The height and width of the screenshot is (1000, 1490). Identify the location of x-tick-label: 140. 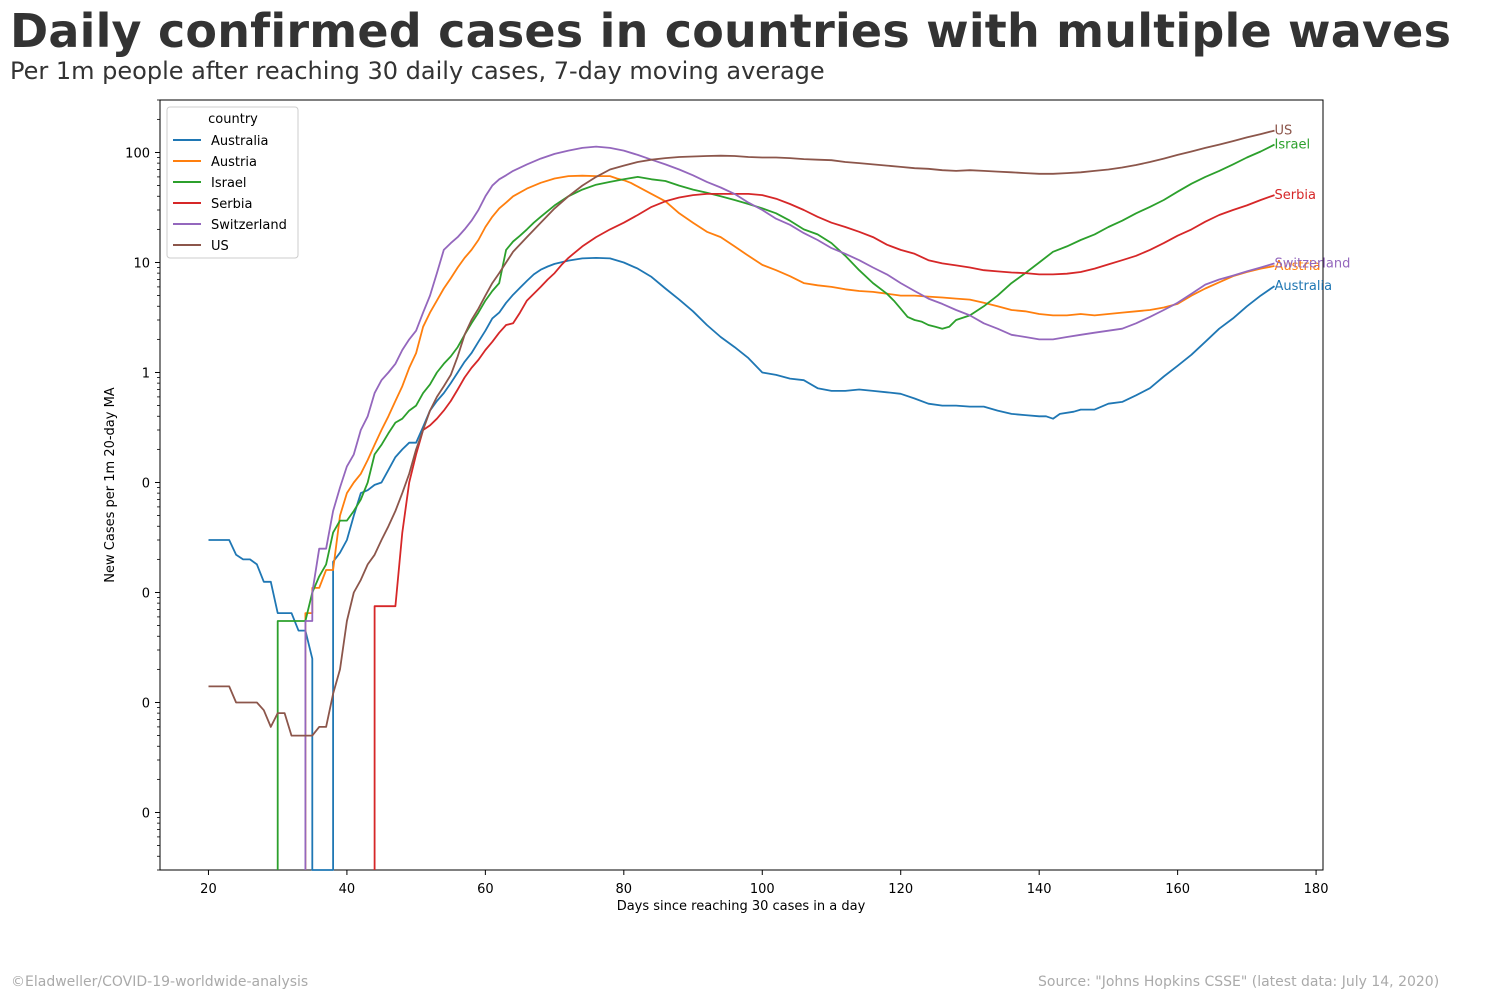
(1039, 889).